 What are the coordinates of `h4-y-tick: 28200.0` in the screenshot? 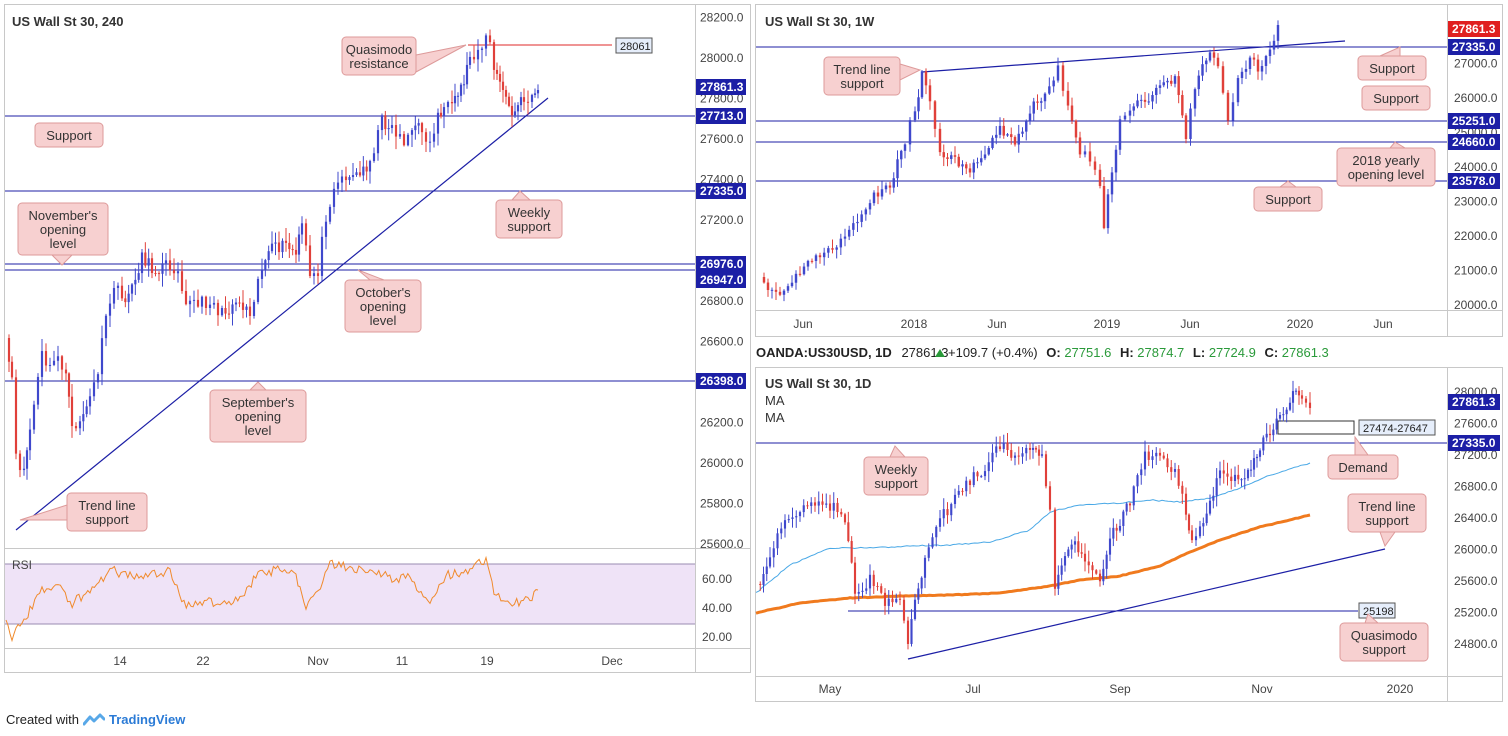 It's located at (722, 18).